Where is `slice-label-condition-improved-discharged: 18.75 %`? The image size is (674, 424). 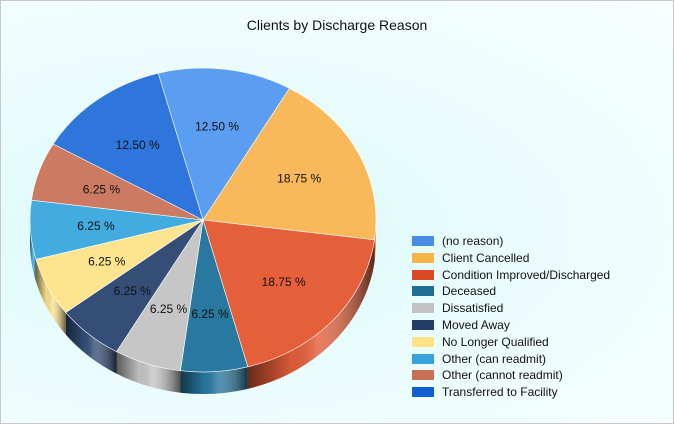 slice-label-condition-improved-discharged: 18.75 % is located at coordinates (284, 282).